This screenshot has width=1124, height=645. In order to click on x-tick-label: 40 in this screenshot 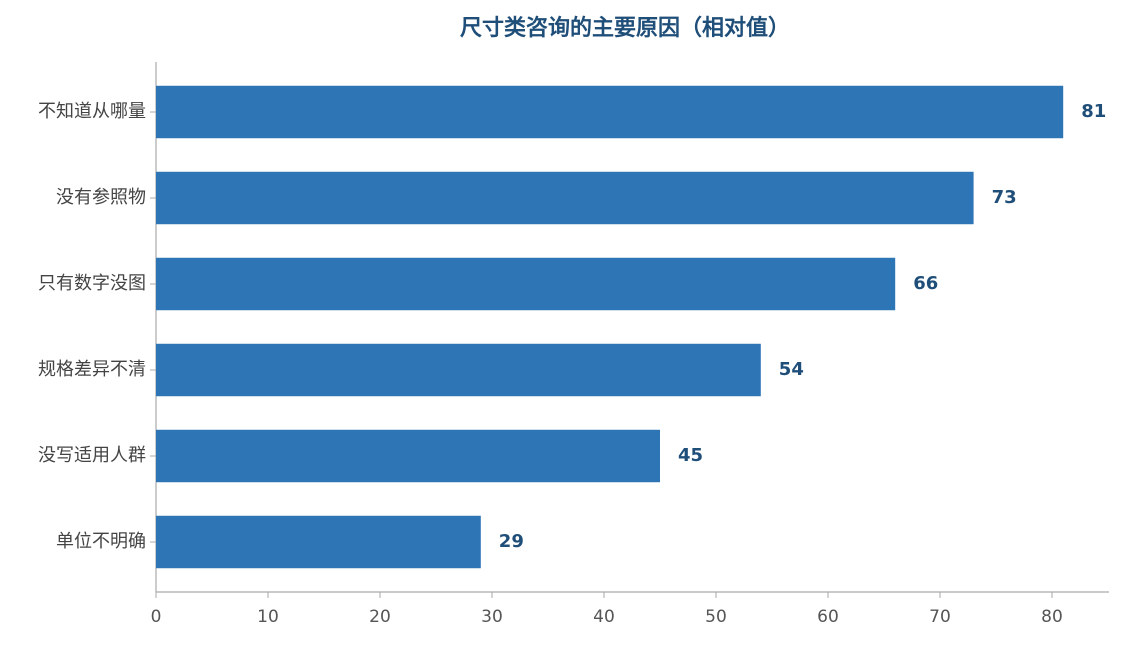, I will do `click(604, 617)`.